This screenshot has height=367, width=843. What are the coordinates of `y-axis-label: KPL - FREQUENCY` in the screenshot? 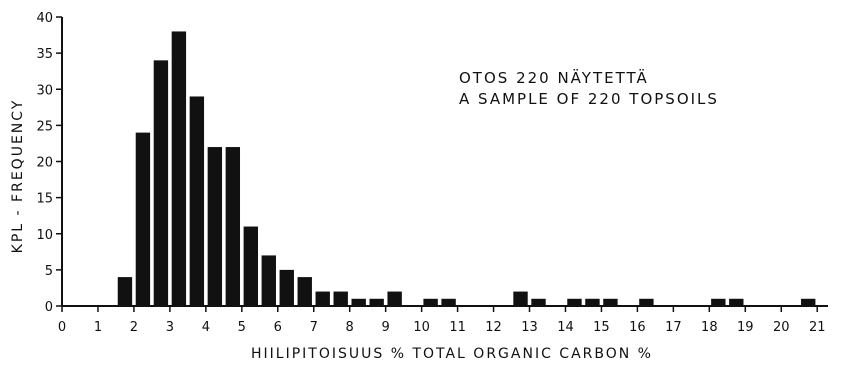 It's located at (18, 176).